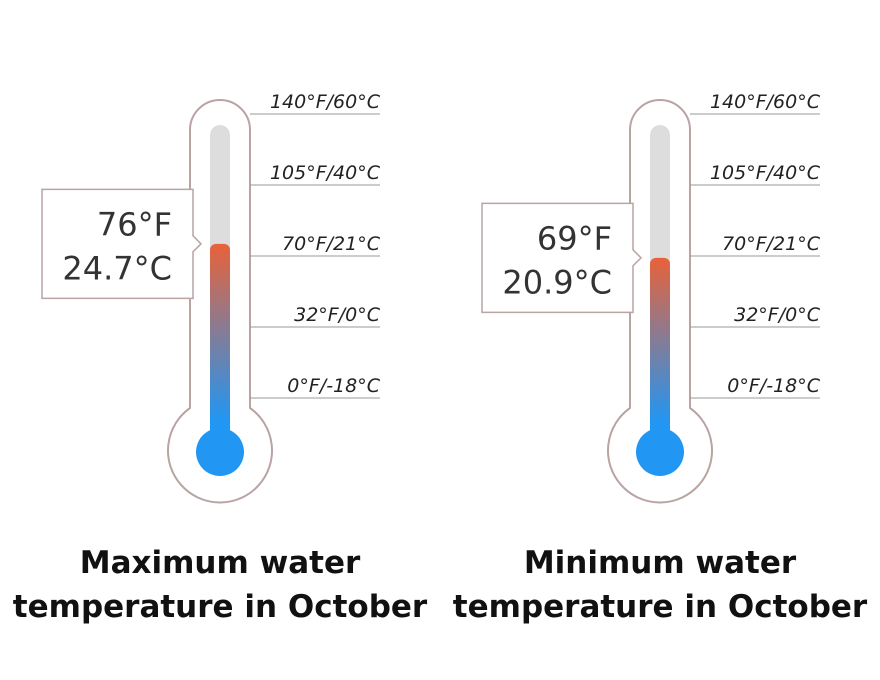  Describe the element at coordinates (557, 282) in the screenshot. I see `value-label-alt: 20.9°C` at that location.